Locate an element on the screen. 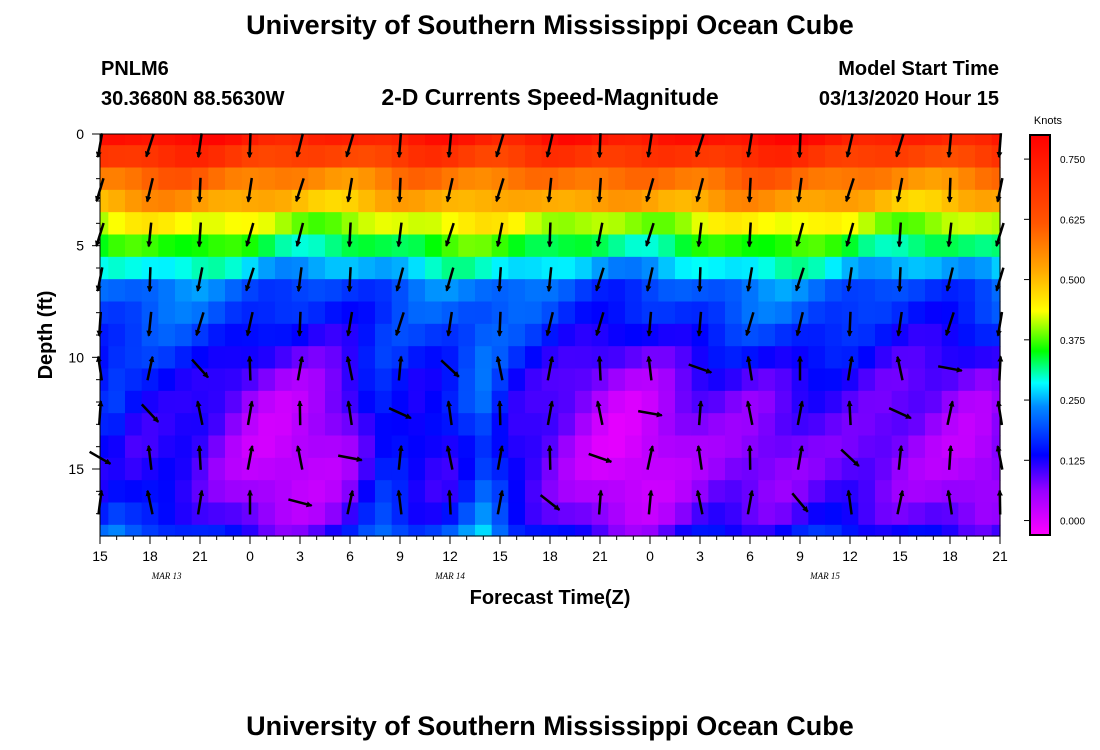  station-coords: 30.3680N 88.5630W is located at coordinates (193, 99).